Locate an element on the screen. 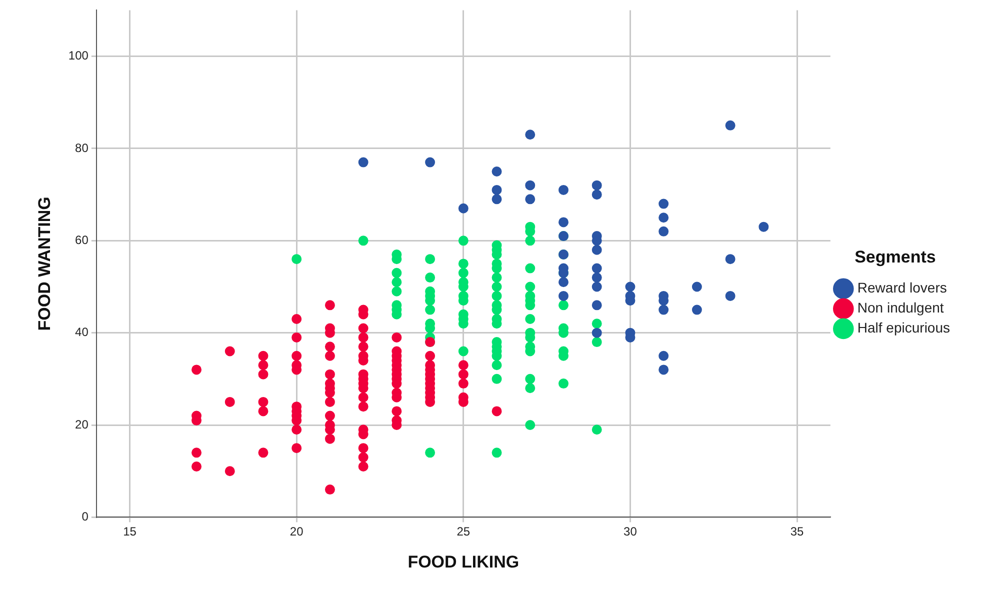  legend-label: Non indulgent is located at coordinates (900, 308).